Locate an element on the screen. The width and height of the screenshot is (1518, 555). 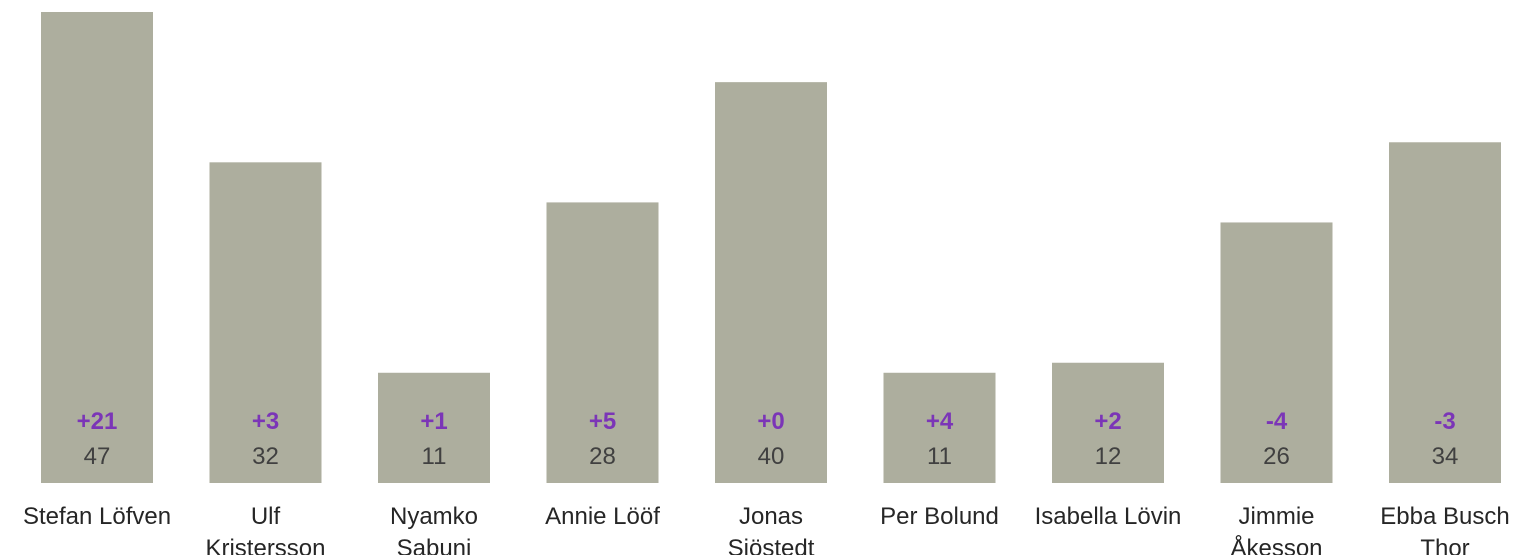
category-label-line: Jimmie is located at coordinates (1277, 516).